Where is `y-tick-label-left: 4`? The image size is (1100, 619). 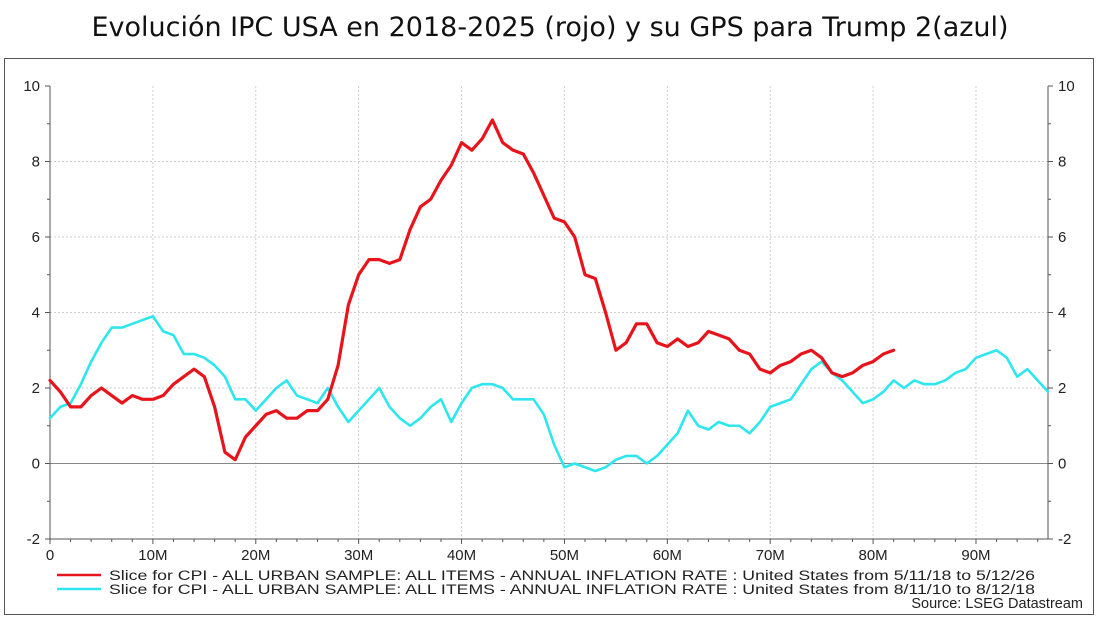
y-tick-label-left: 4 is located at coordinates (36, 313).